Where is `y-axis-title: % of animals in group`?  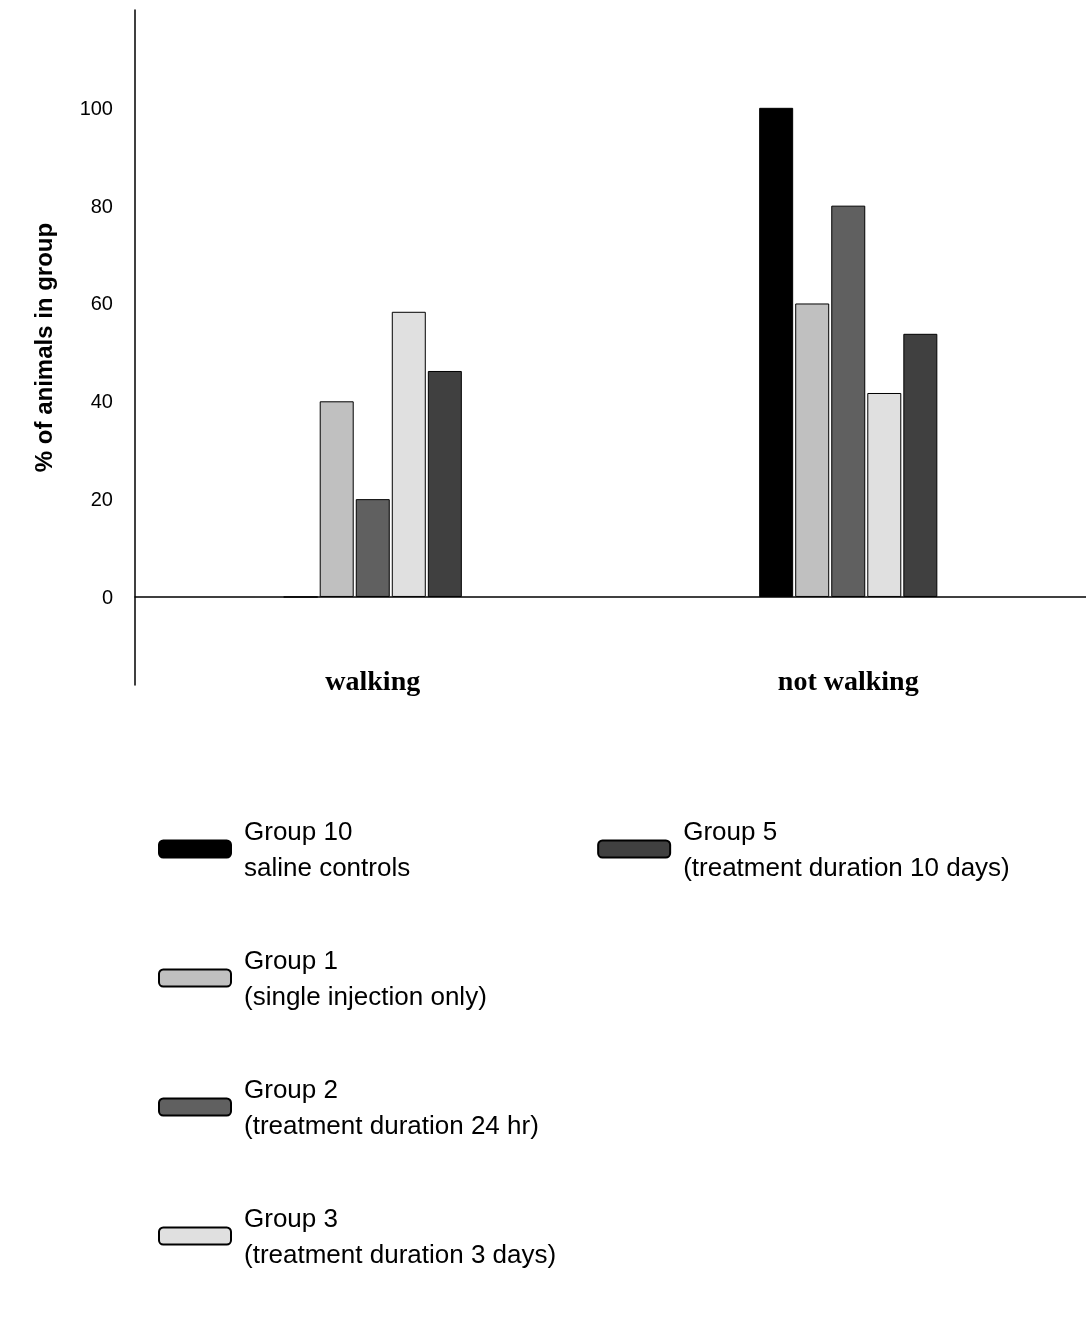
y-axis-title: % of animals in group is located at coordinates (43, 347).